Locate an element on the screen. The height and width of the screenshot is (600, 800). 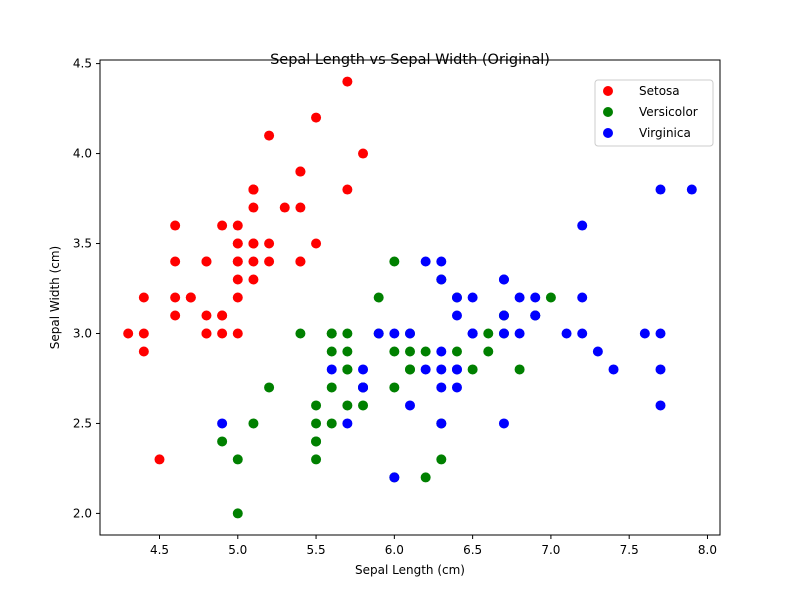
legend-label-virginica: Virginica is located at coordinates (665, 133).